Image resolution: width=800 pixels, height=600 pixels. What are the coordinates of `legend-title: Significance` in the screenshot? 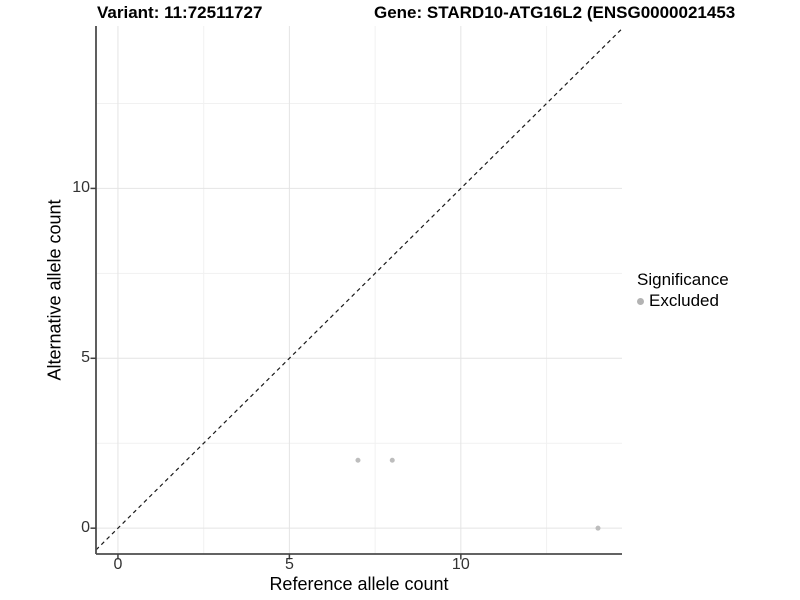 It's located at (683, 279).